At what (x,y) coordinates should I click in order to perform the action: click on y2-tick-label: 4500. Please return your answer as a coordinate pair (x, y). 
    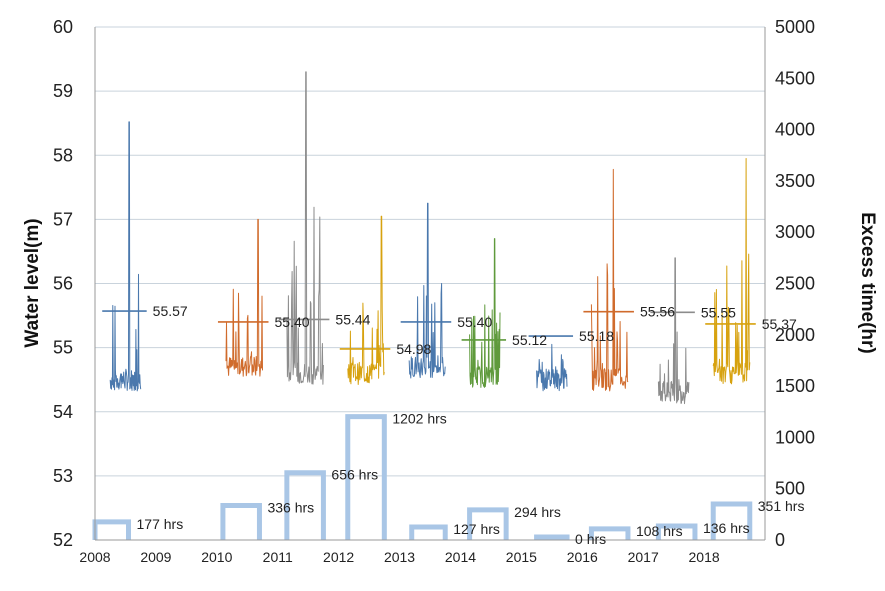
    Looking at the image, I should click on (795, 78).